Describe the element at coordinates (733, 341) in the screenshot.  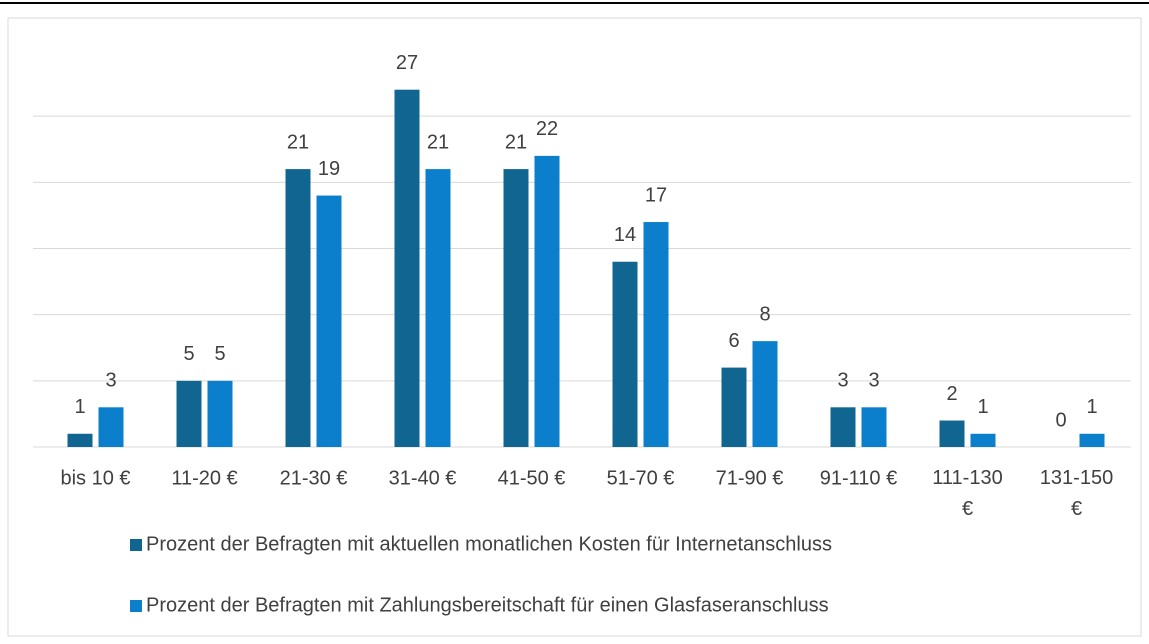
I see `data-label: 6` at that location.